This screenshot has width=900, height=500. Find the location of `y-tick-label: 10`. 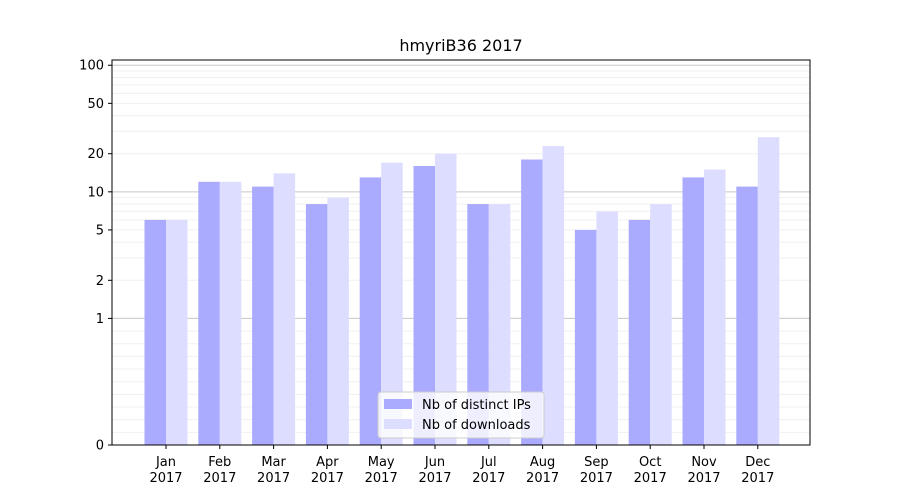

y-tick-label: 10 is located at coordinates (95, 192).